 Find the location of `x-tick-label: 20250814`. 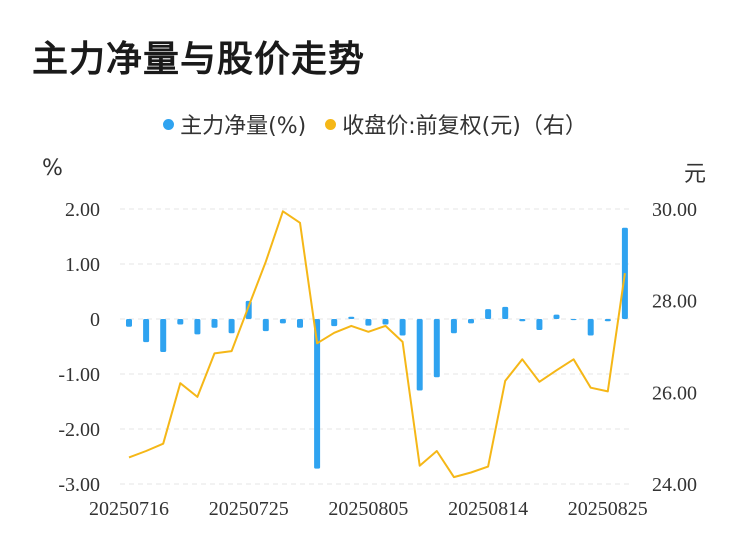

x-tick-label: 20250814 is located at coordinates (488, 509).